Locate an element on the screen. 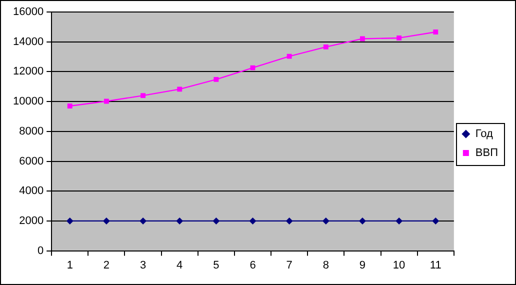 The image size is (516, 285). x-tick-label: 9 is located at coordinates (362, 265).